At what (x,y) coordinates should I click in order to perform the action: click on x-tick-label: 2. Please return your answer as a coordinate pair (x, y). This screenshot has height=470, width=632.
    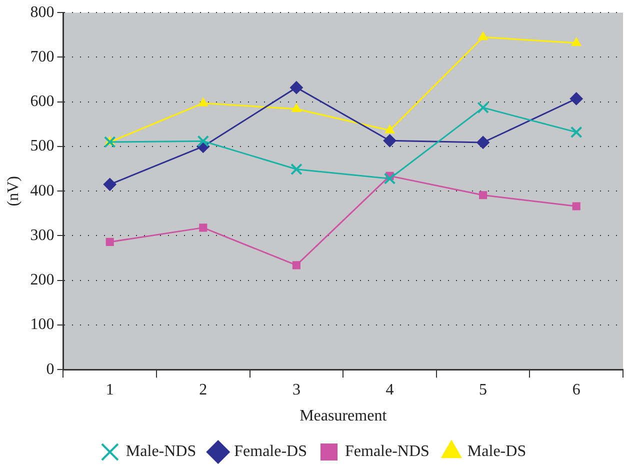
    Looking at the image, I should click on (203, 389).